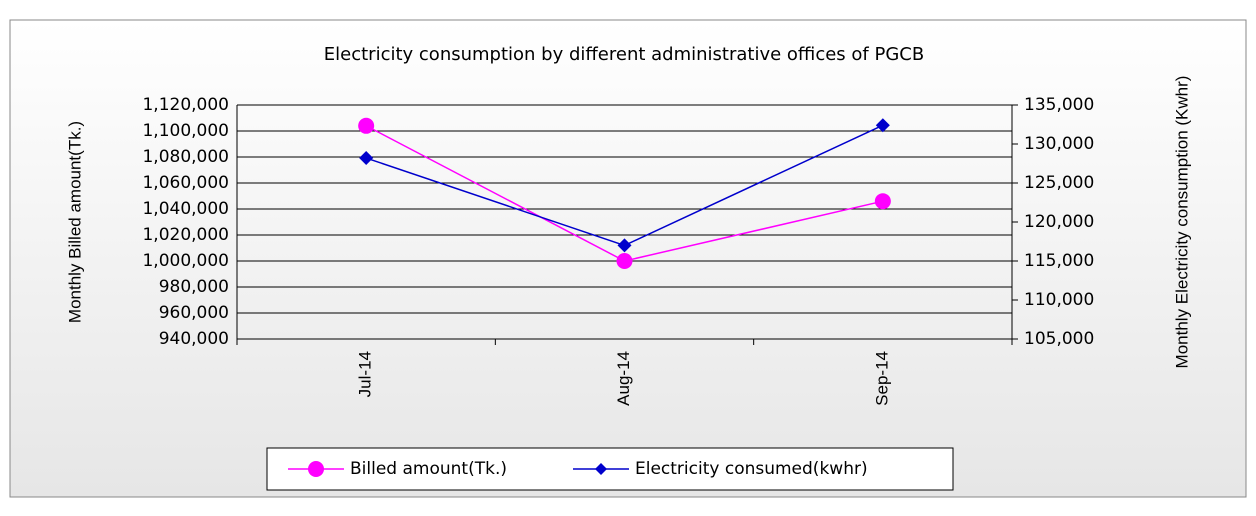 The image size is (1256, 516). What do you see at coordinates (881, 378) in the screenshot?
I see `x-tick-label: Sep-14` at bounding box center [881, 378].